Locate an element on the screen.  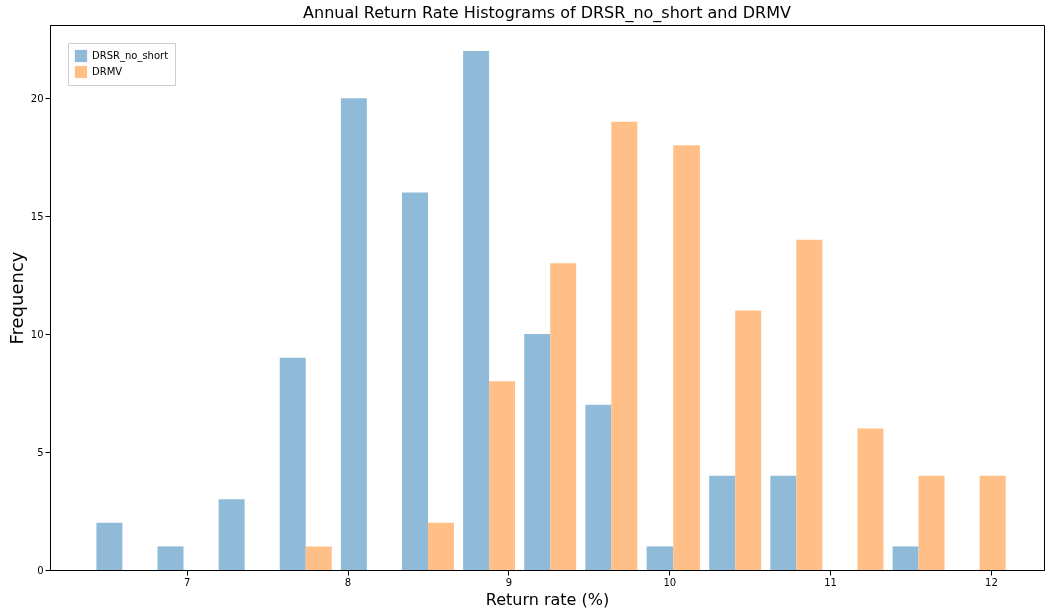
y-tick-label: 20 is located at coordinates (37, 98).